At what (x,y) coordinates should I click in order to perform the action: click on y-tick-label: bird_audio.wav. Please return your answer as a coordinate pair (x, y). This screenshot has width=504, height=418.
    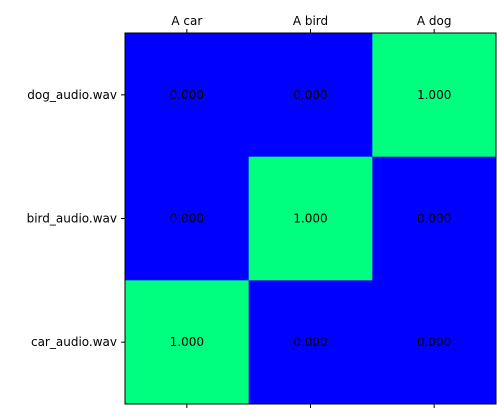
    Looking at the image, I should click on (72, 219).